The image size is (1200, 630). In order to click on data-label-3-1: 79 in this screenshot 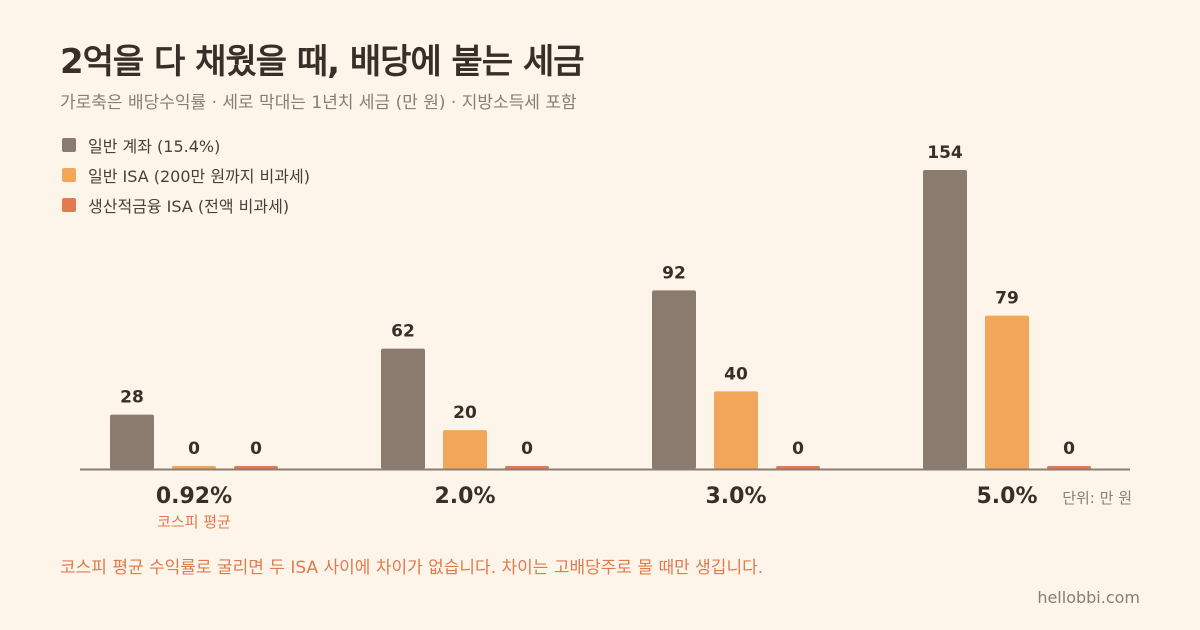, I will do `click(1007, 299)`.